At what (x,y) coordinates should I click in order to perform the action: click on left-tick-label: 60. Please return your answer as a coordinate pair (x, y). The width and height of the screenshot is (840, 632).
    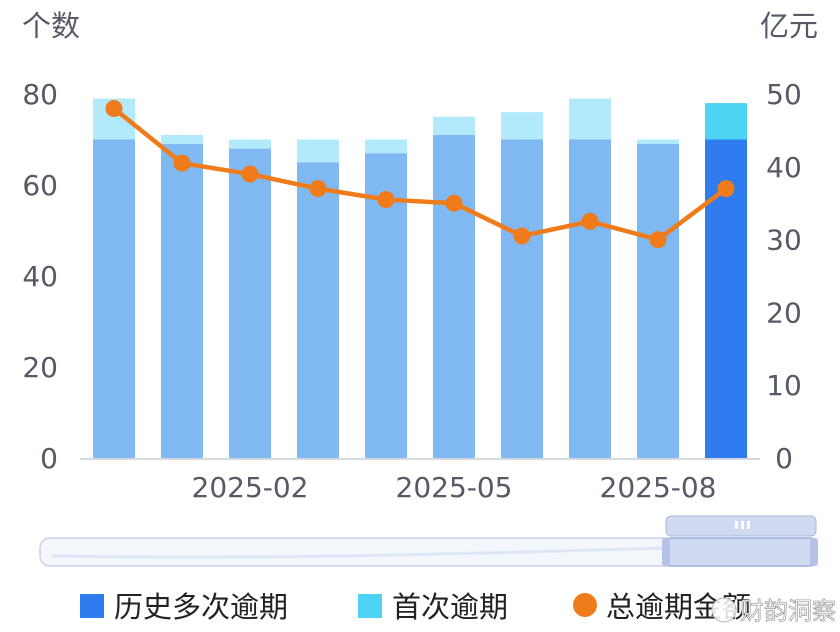
    Looking at the image, I should click on (40, 185).